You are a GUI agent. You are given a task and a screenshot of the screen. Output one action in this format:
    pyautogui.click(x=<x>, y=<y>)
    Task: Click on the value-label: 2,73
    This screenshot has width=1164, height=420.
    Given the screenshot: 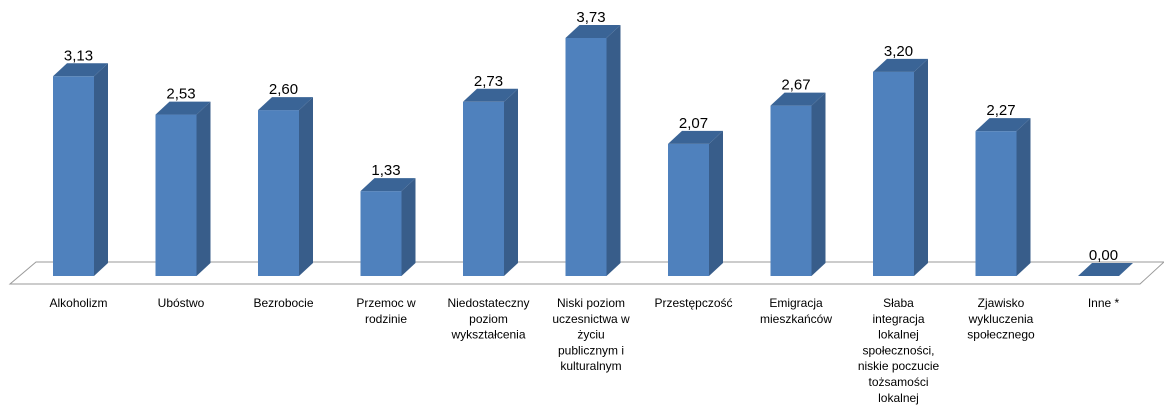 What is the action you would take?
    pyautogui.click(x=488, y=81)
    